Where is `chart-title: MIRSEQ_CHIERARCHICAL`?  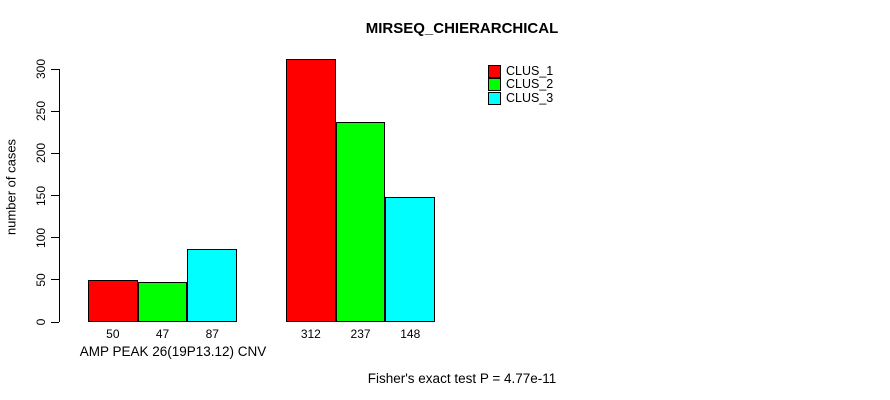 chart-title: MIRSEQ_CHIERARCHICAL is located at coordinates (462, 28).